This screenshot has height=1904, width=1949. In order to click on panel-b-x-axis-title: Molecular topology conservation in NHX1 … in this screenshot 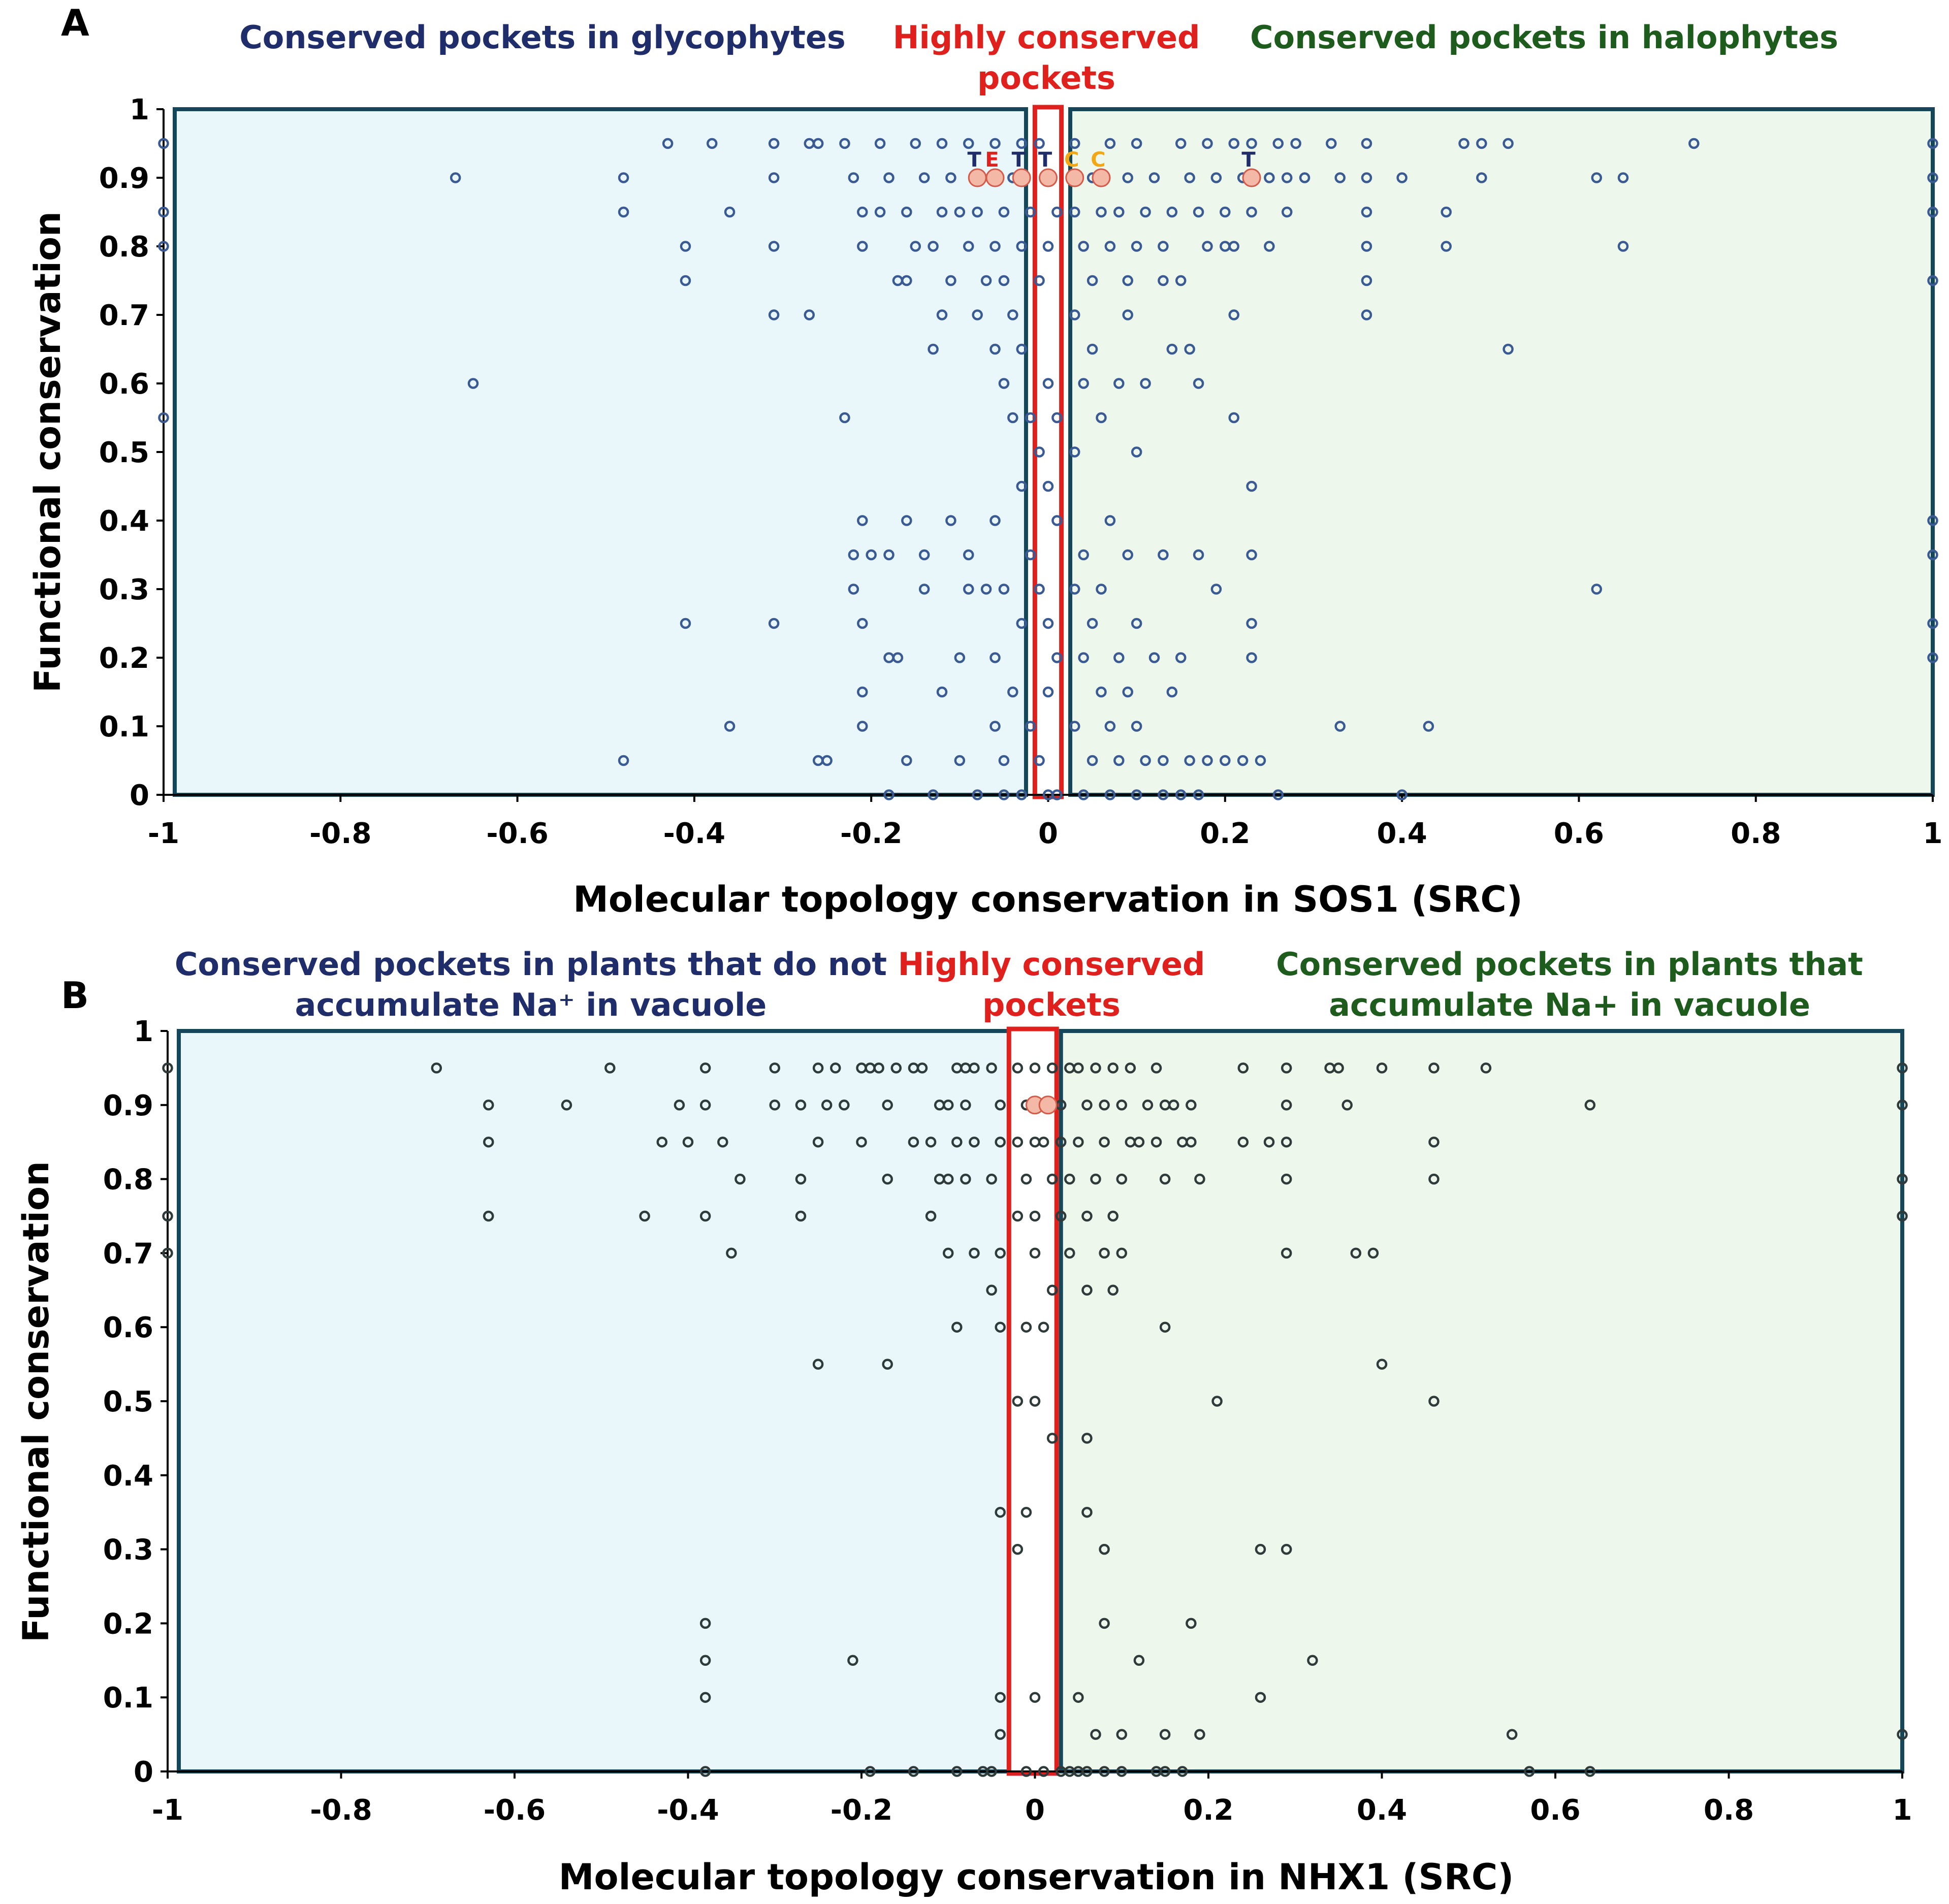, I will do `click(1036, 1877)`.